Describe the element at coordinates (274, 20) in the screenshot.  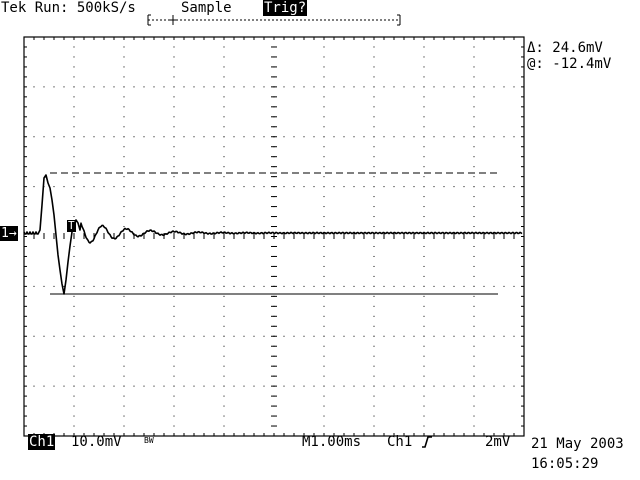
I see `record-view-bar` at that location.